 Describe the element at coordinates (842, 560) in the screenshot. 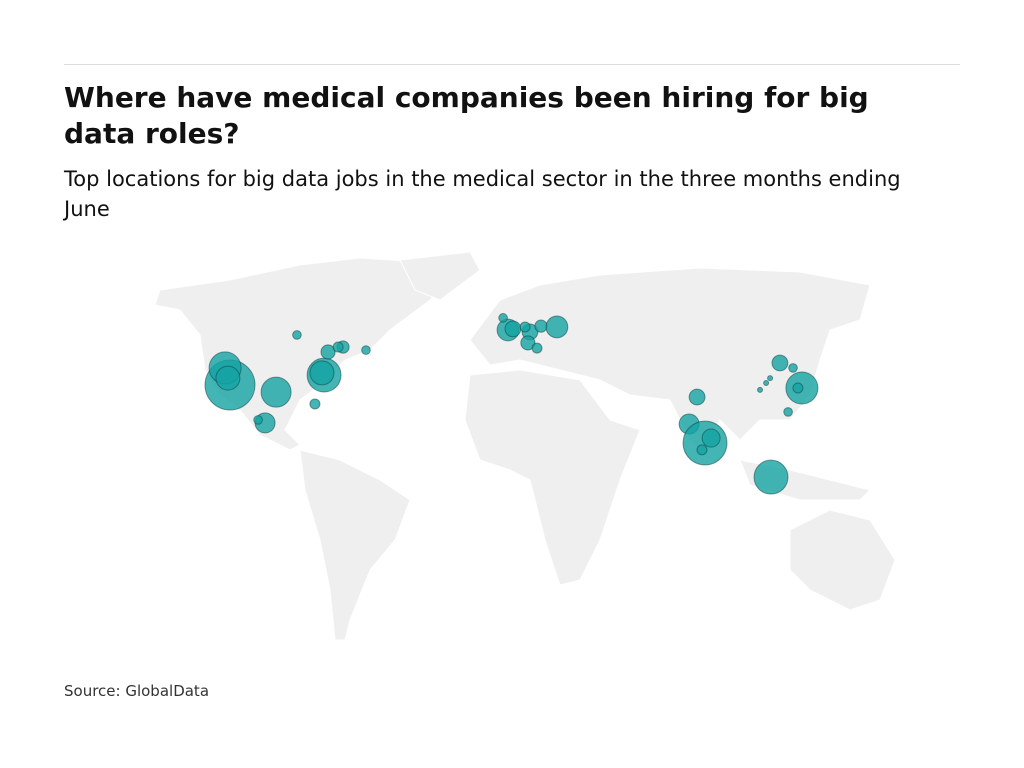

I see `australia` at that location.